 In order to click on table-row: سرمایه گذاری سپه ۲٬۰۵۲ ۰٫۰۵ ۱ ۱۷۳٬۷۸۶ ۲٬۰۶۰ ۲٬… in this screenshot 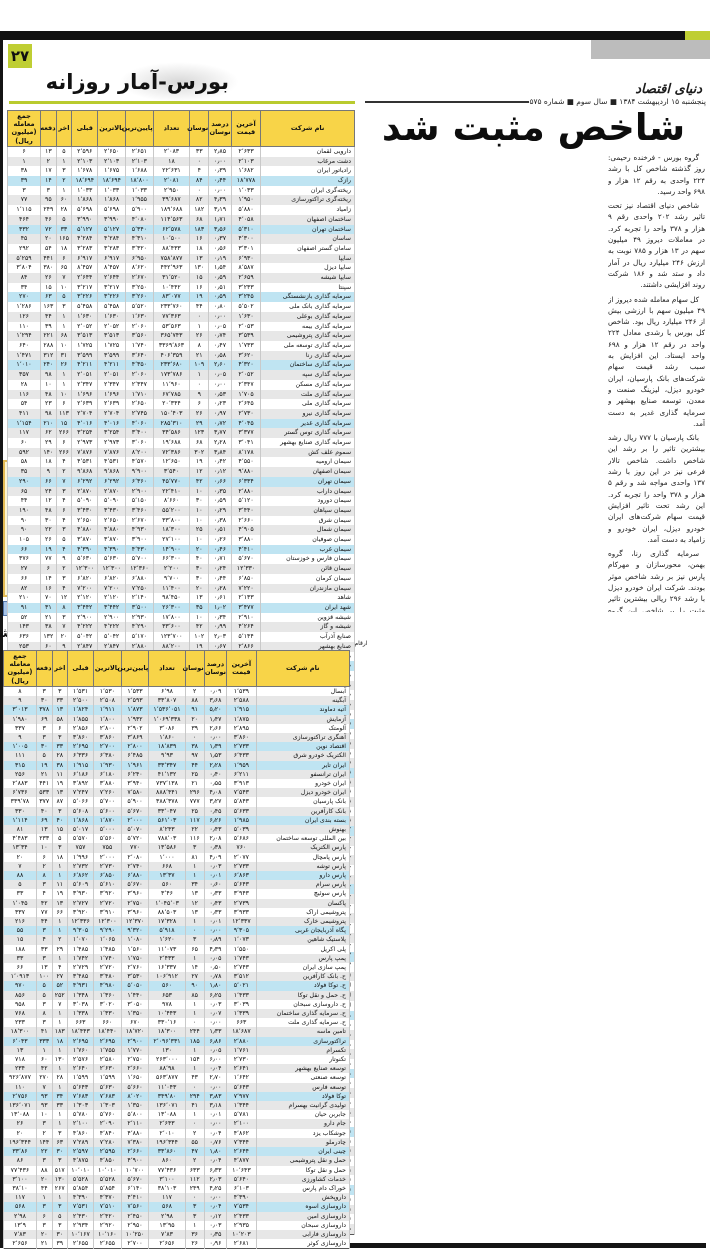, I will do `click(181, 375)`.